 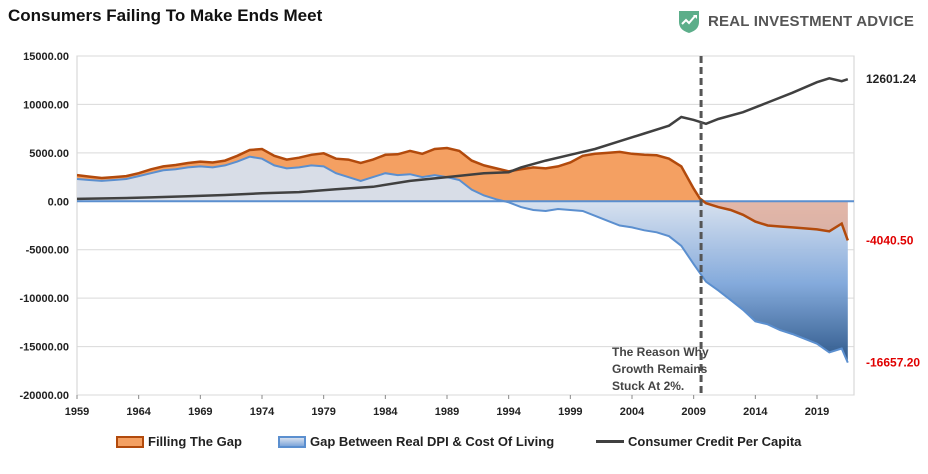 What do you see at coordinates (44, 396) in the screenshot?
I see `y-tick-label: -20000.00` at bounding box center [44, 396].